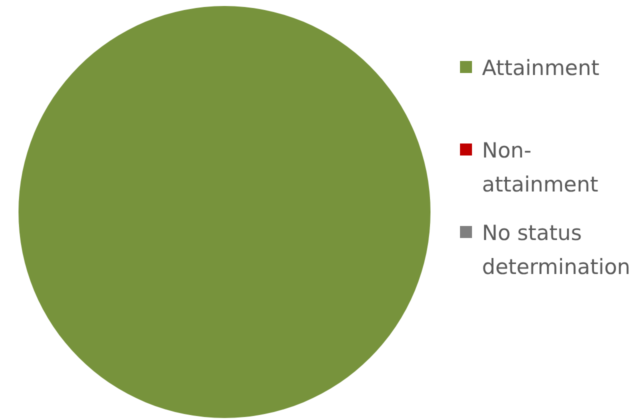 This screenshot has width=643, height=419. Describe the element at coordinates (540, 167) in the screenshot. I see `legend-label: Non-attainment` at that location.